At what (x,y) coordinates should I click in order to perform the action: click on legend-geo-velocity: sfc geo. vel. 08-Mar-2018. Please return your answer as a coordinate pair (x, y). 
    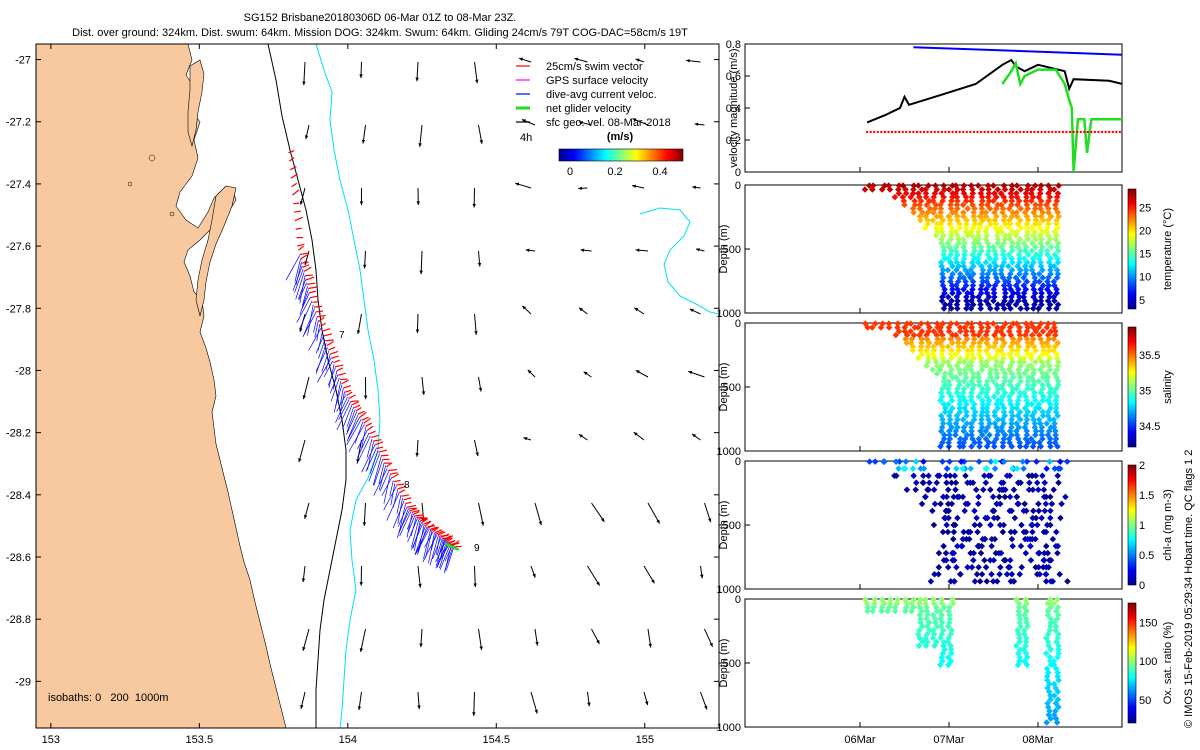
    Looking at the image, I should click on (608, 123).